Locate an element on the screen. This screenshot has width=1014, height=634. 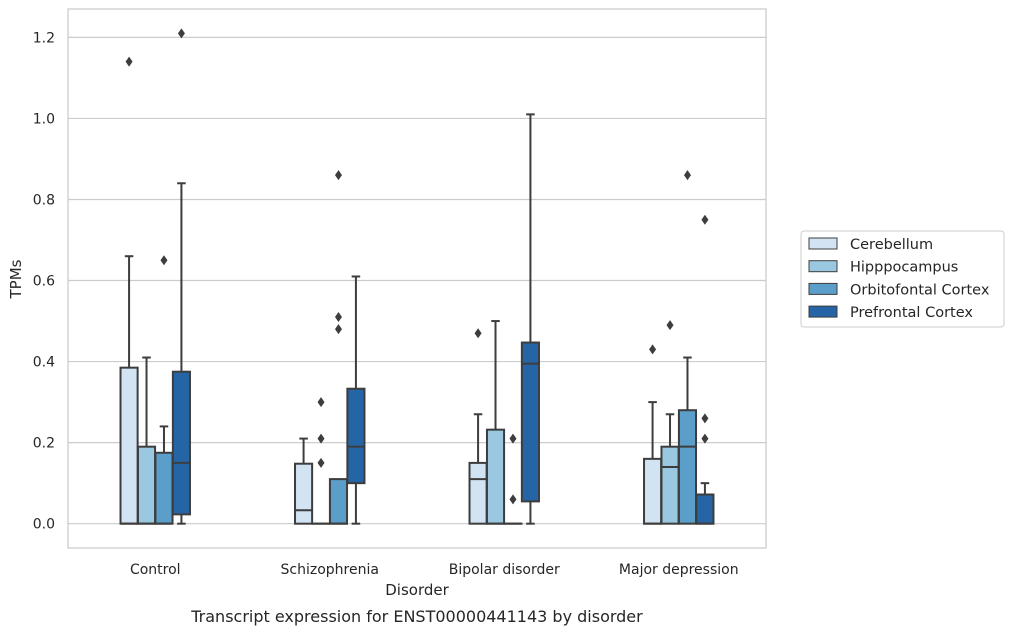
legend-label: Prefrontal Cortex is located at coordinates (911, 313).